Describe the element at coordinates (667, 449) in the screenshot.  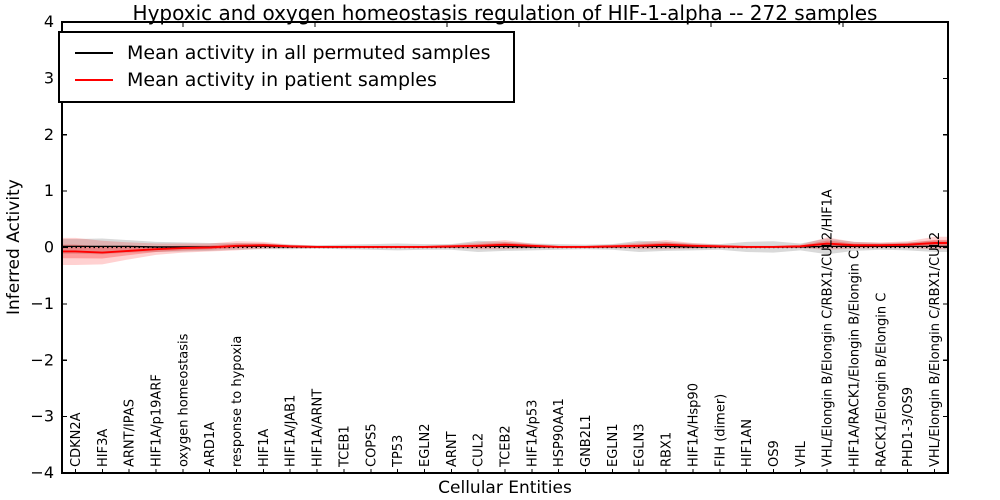
I see `x-category-label: RBX1` at that location.